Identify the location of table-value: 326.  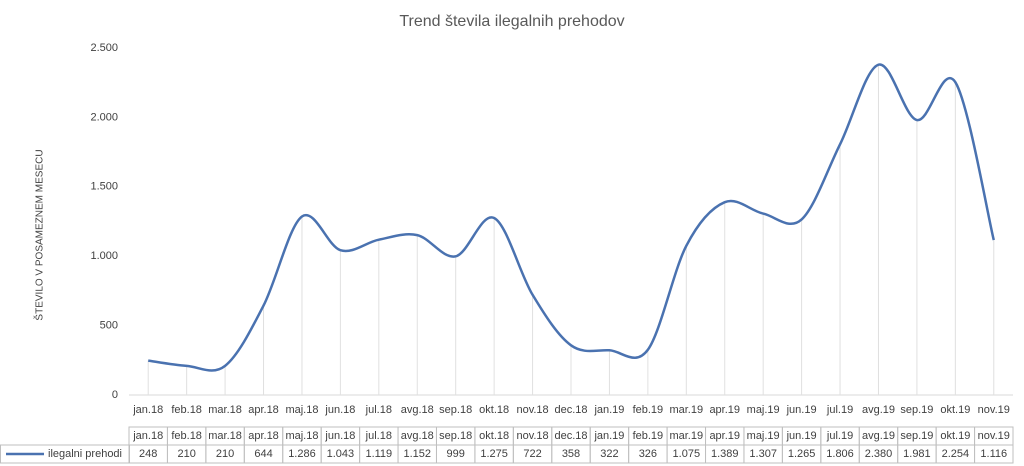
(648, 454).